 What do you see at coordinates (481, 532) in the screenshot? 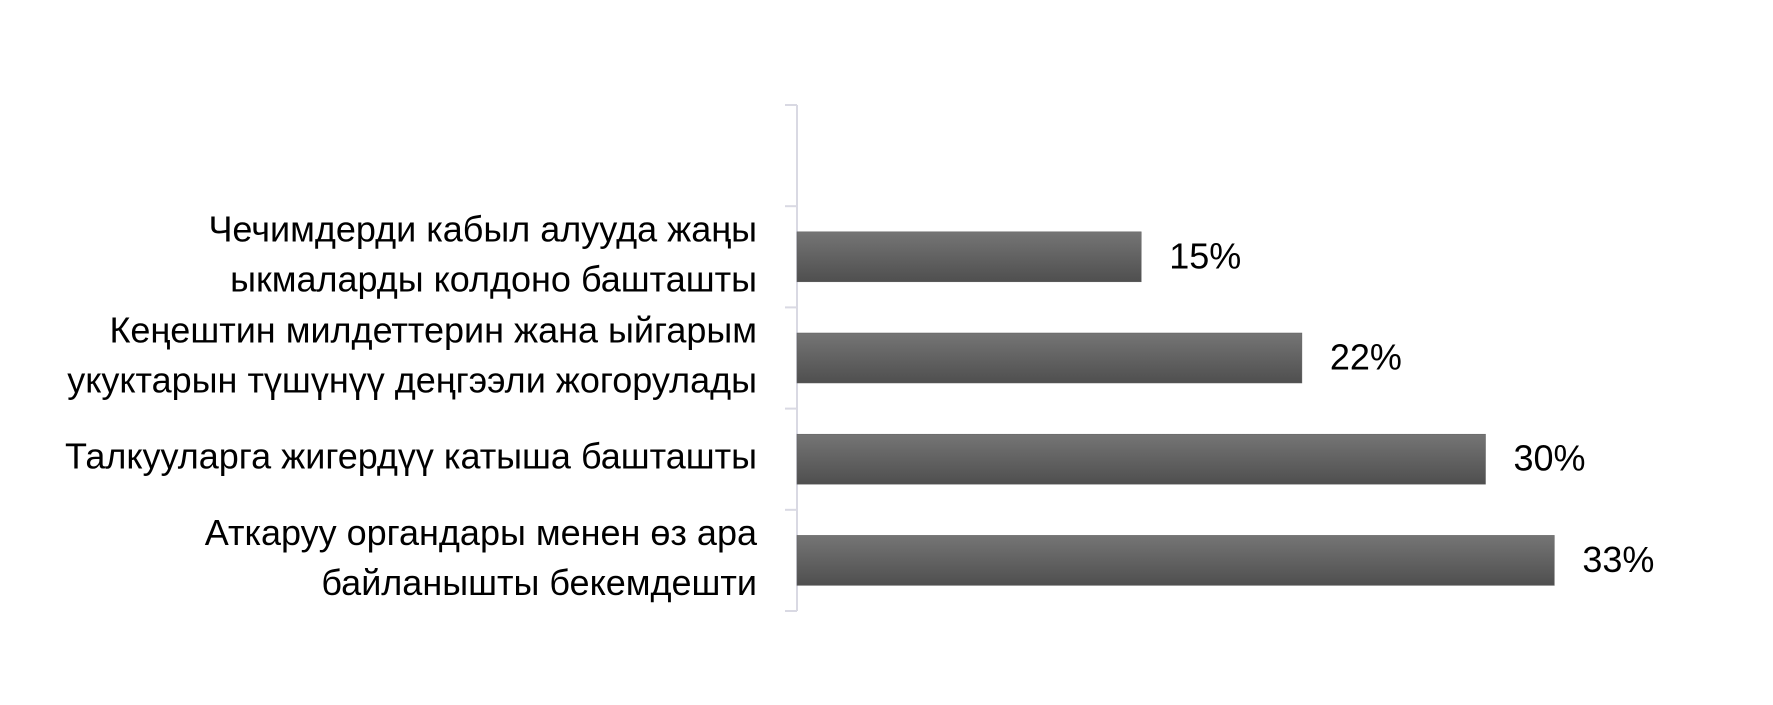
I see `category-label: Аткаруу органдары менен өз ара` at bounding box center [481, 532].